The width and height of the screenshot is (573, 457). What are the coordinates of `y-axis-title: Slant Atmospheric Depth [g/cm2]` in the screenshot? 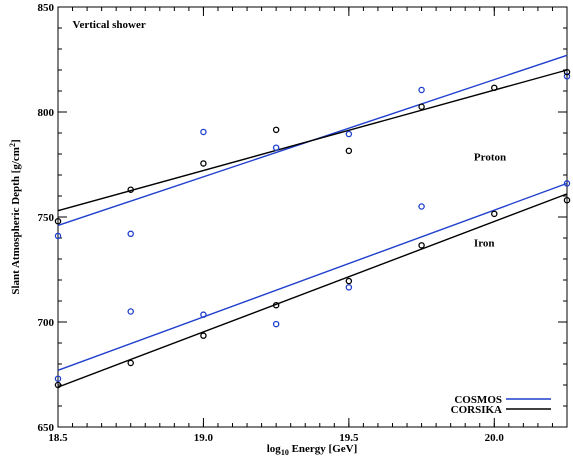 It's located at (15, 216).